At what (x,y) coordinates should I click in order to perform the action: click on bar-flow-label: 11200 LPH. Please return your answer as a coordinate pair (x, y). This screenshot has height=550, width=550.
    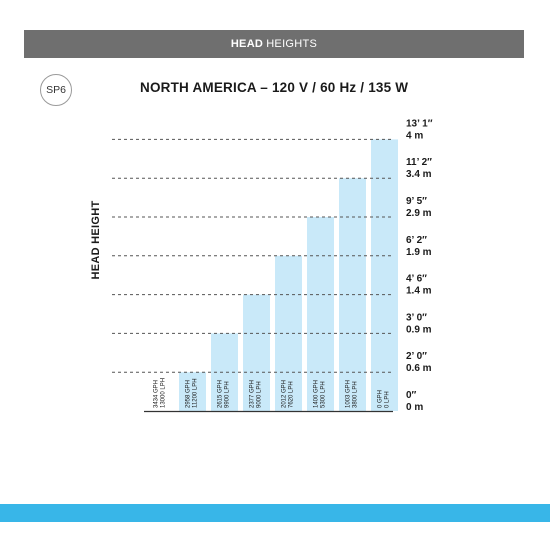
    Looking at the image, I should click on (196, 393).